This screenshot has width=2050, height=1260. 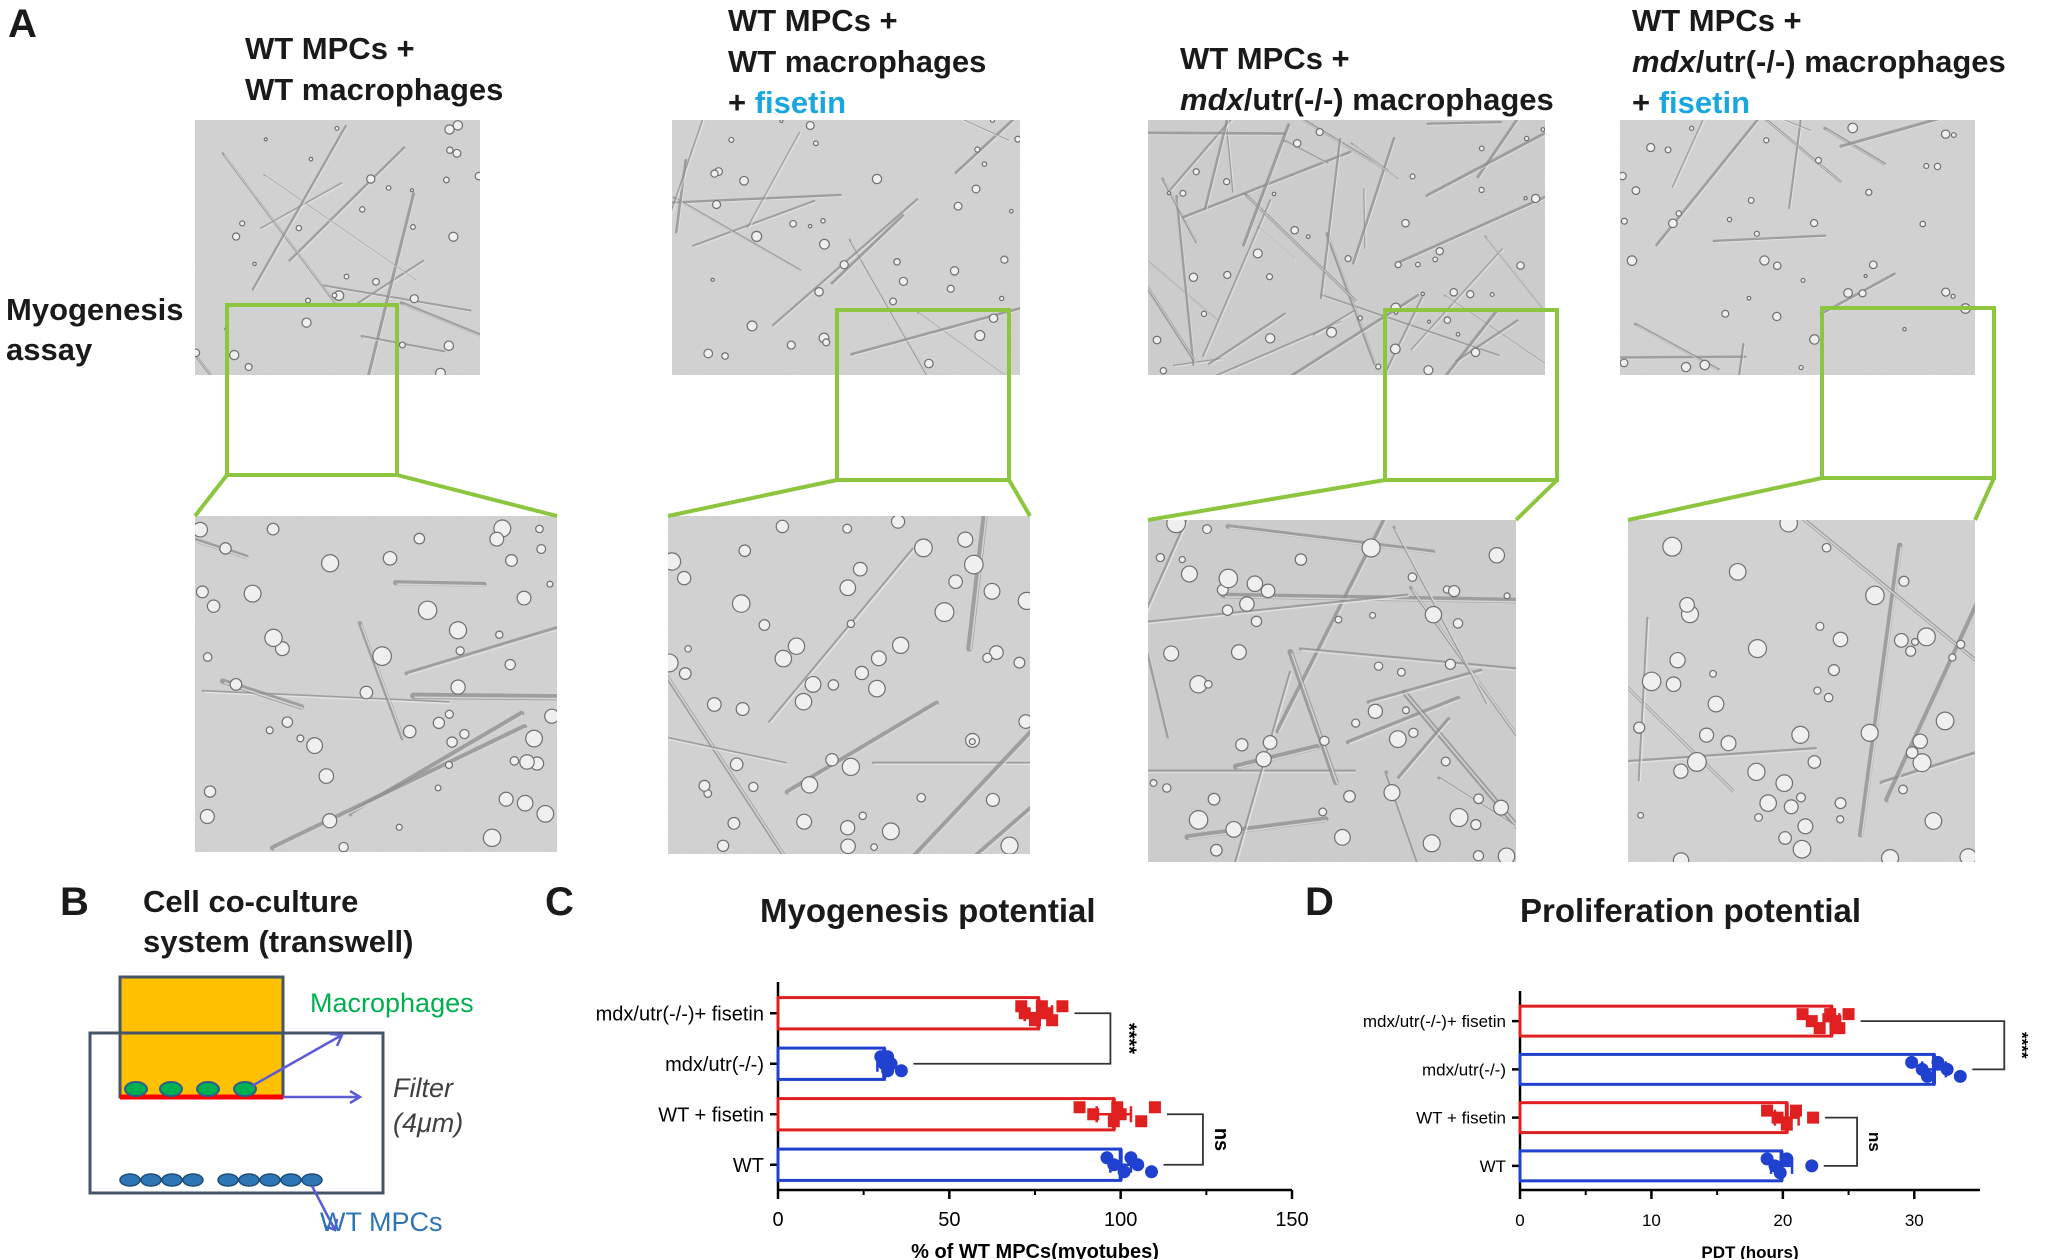 What do you see at coordinates (1651, 1220) in the screenshot?
I see `x-tick-label: 10` at bounding box center [1651, 1220].